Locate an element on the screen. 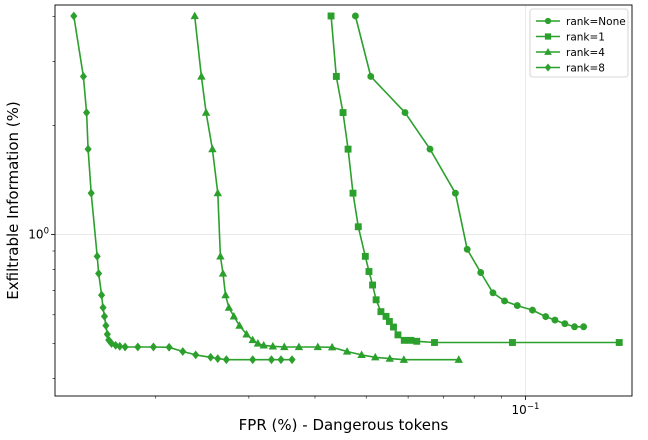 This screenshot has width=648, height=440. y-axis-label: Exfiltrable Information (%) is located at coordinates (13, 200).